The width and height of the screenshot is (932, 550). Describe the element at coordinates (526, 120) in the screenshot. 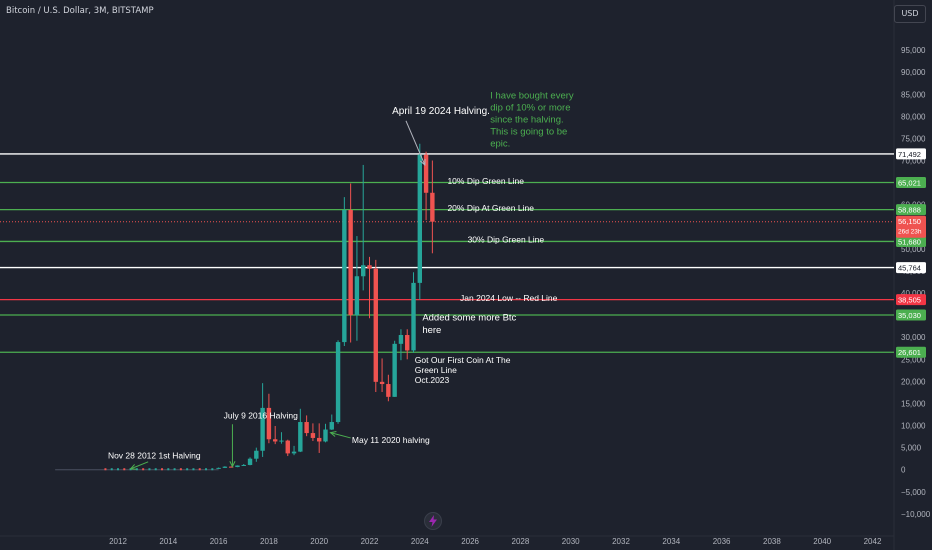

I see `annotation-text: since the halving.` at that location.